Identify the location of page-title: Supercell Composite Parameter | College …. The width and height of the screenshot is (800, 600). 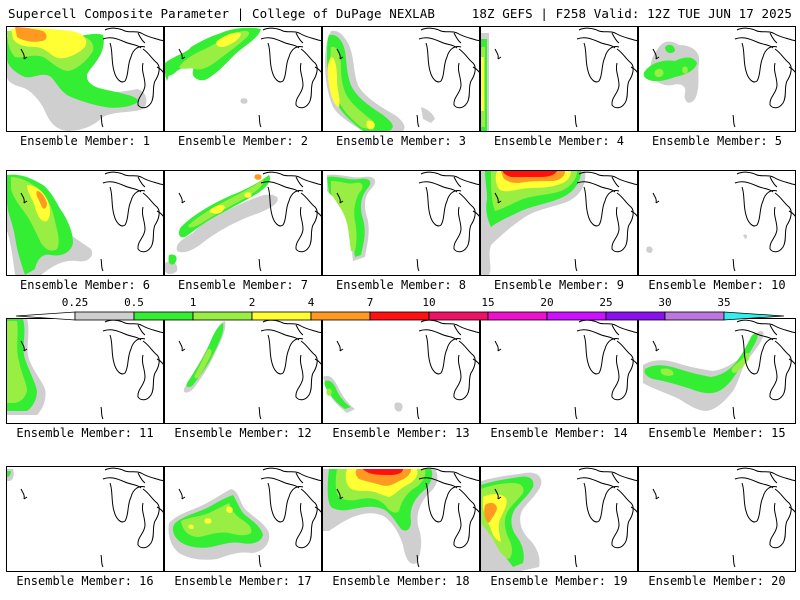
(222, 13).